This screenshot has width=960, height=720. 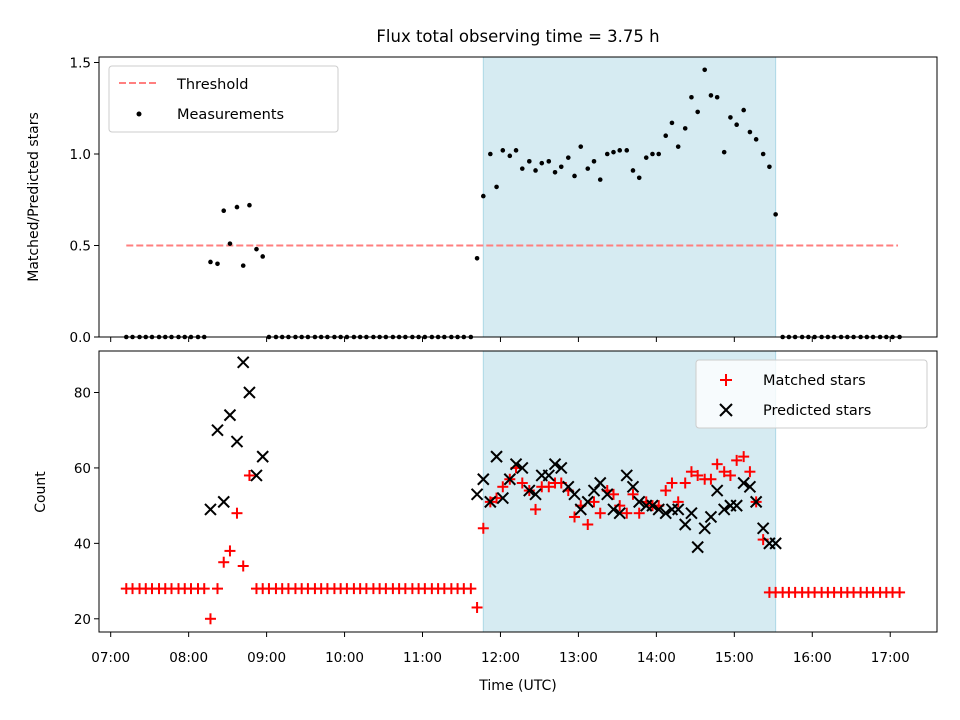 What do you see at coordinates (500, 339) in the screenshot?
I see `ratio-x-ticks` at bounding box center [500, 339].